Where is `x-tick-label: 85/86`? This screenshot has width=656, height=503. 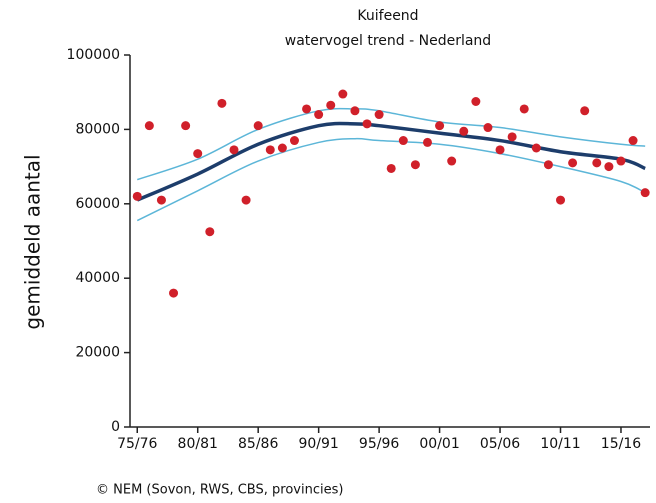
x-tick-label: 85/86 is located at coordinates (258, 444).